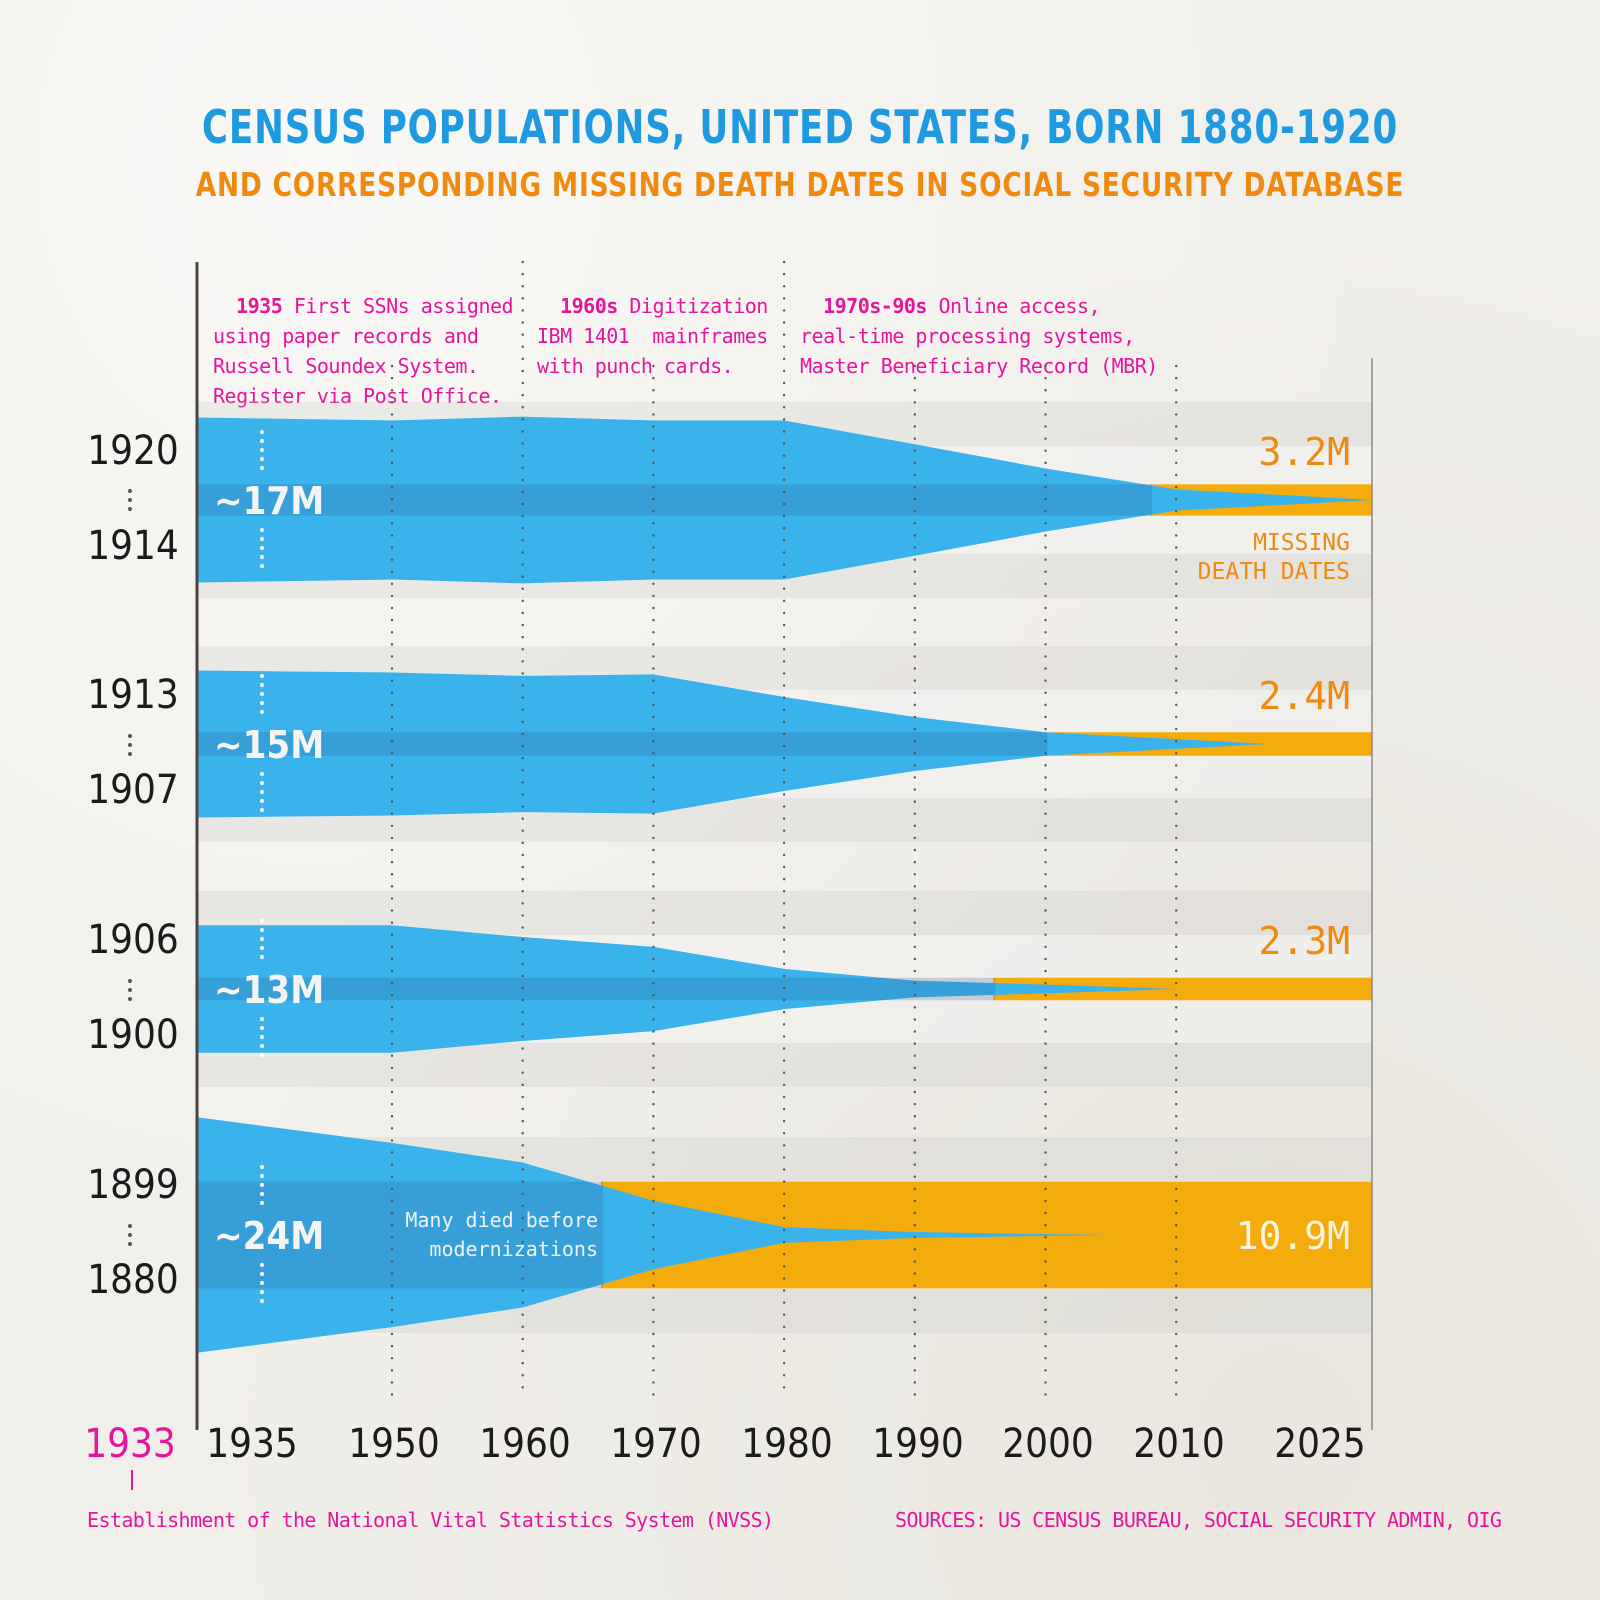  Describe the element at coordinates (133, 1035) in the screenshot. I see `y-label-born-from: 1900` at that location.